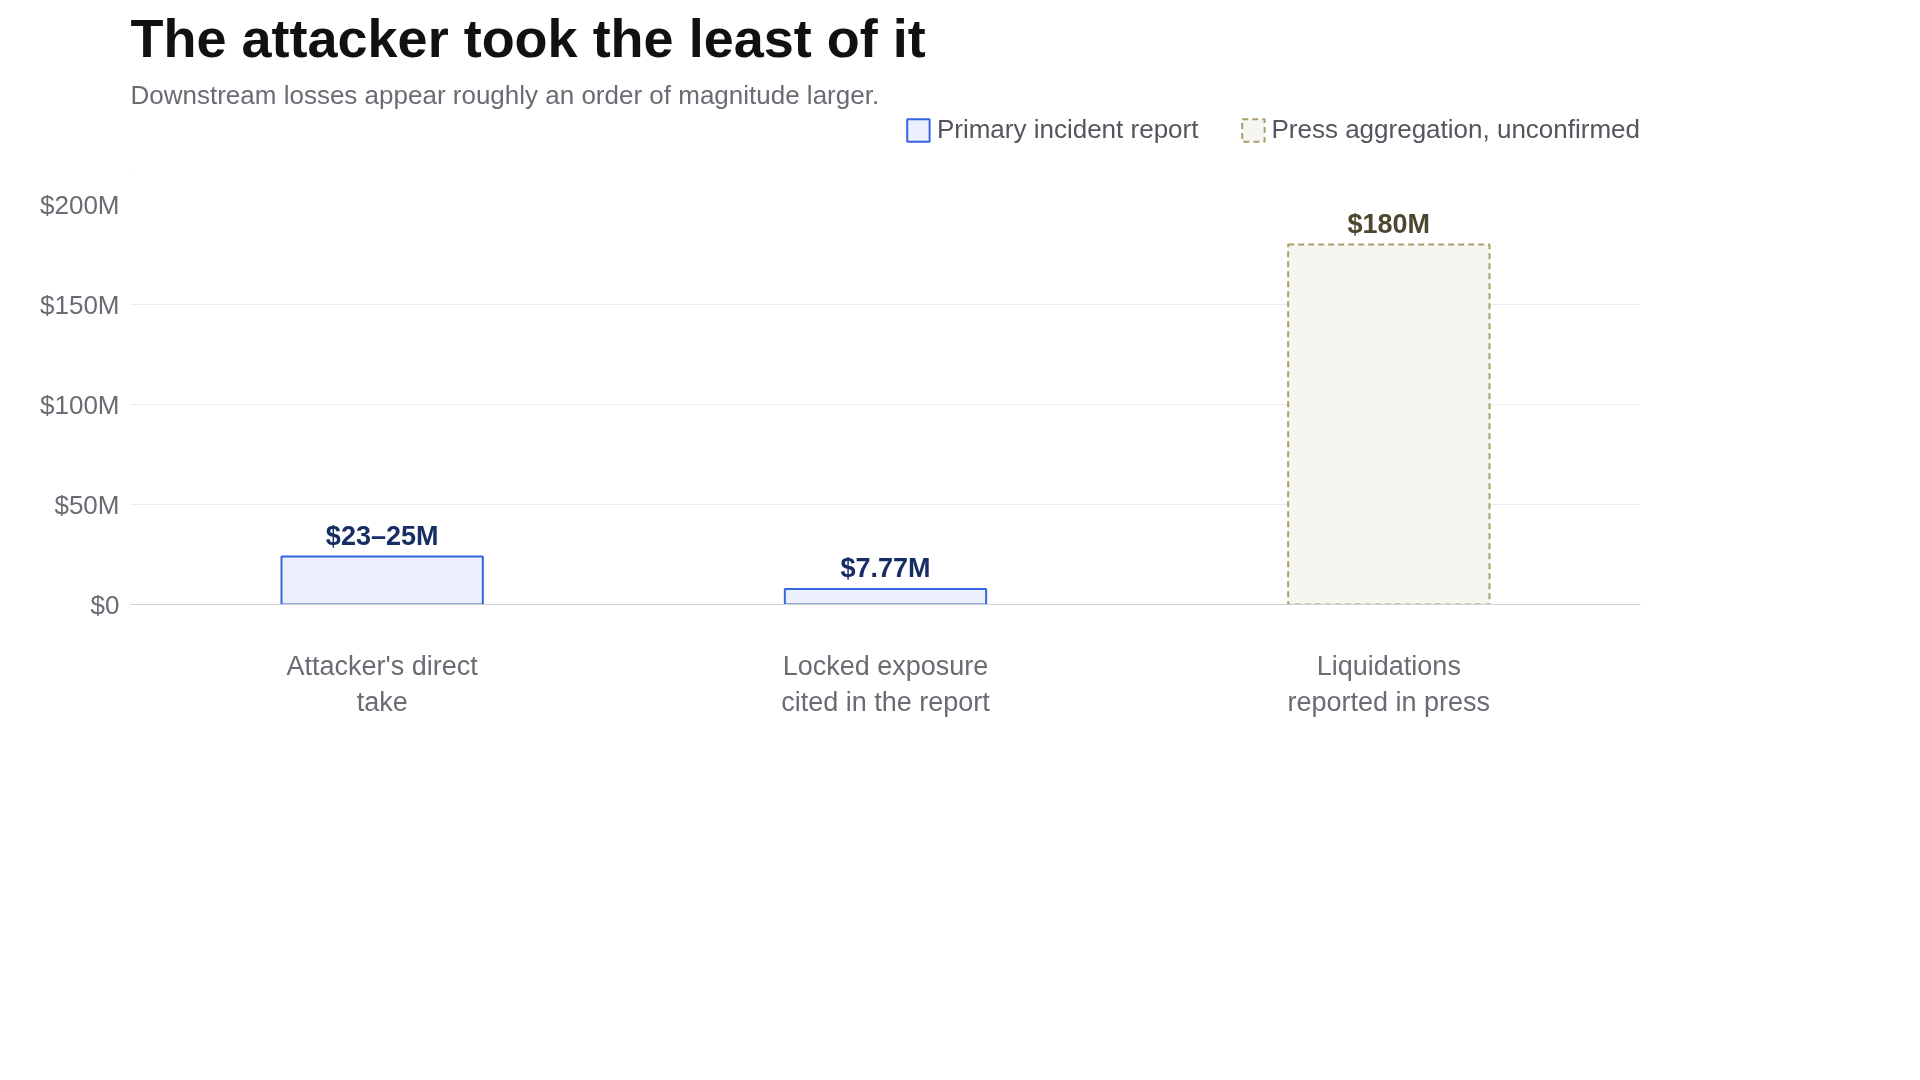 The width and height of the screenshot is (1920, 1080). What do you see at coordinates (382, 683) in the screenshot?
I see `x-tick-label: Attacker's direct take` at bounding box center [382, 683].